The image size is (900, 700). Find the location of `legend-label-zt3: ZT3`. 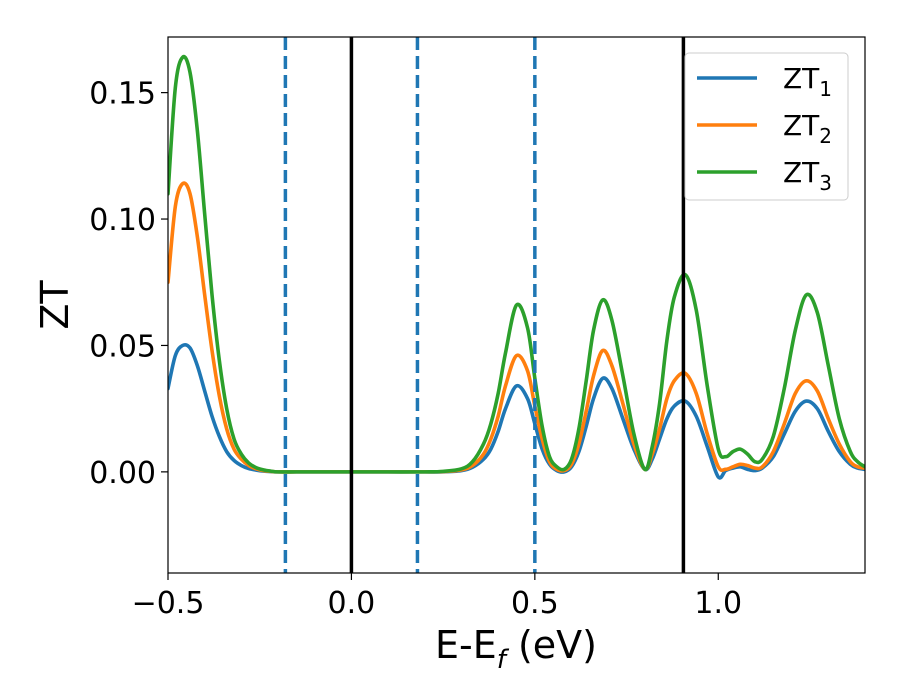

legend-label-zt3: ZT3 is located at coordinates (807, 175).